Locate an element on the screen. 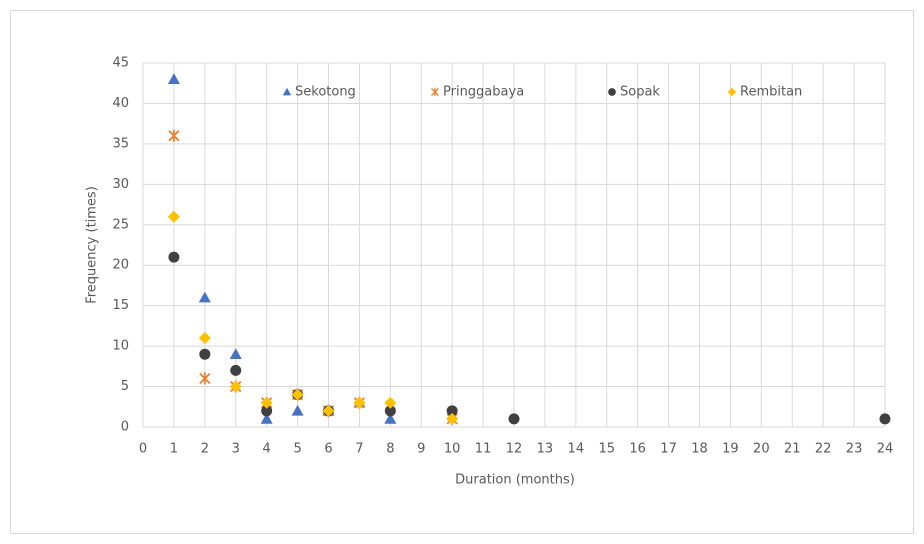 The height and width of the screenshot is (544, 924). x-tick-label: 4 is located at coordinates (267, 449).